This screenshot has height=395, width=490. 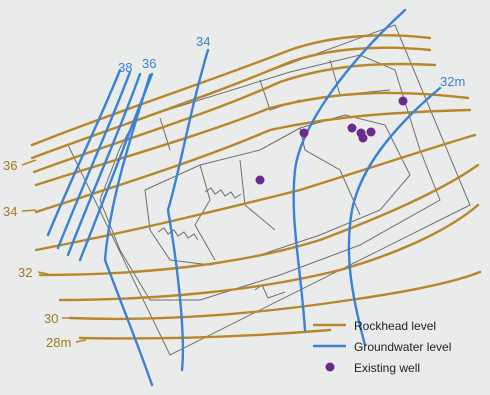 I want to click on groundwater-label-36: 36, so click(x=149, y=63).